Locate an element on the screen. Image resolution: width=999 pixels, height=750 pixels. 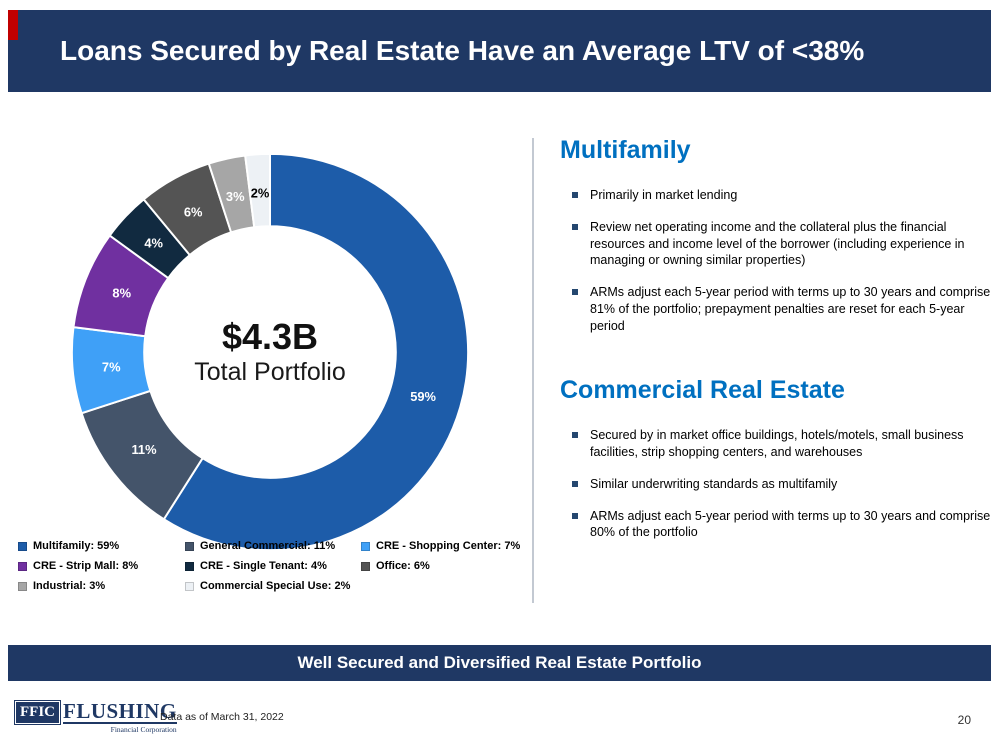
legend-label: CRE - Single Tenant: 4% is located at coordinates (263, 566).